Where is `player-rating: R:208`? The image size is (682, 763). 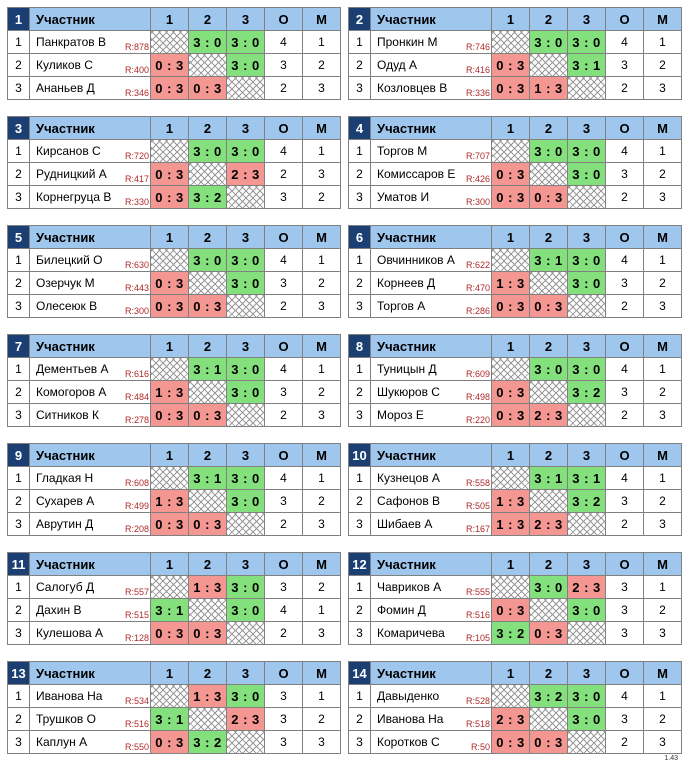 player-rating: R:208 is located at coordinates (136, 529).